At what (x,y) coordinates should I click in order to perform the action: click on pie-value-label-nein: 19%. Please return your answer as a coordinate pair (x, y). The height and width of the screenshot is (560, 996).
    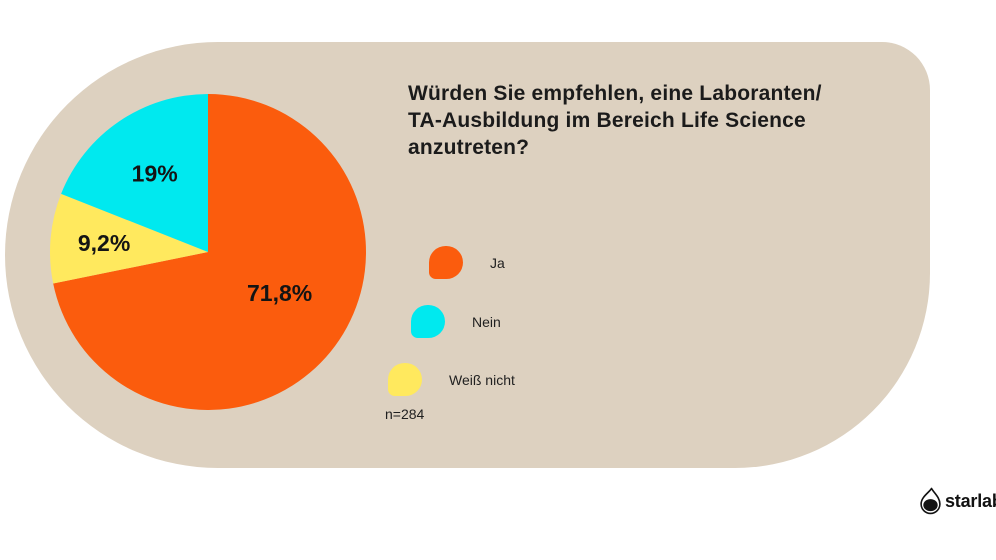
    Looking at the image, I should click on (155, 174).